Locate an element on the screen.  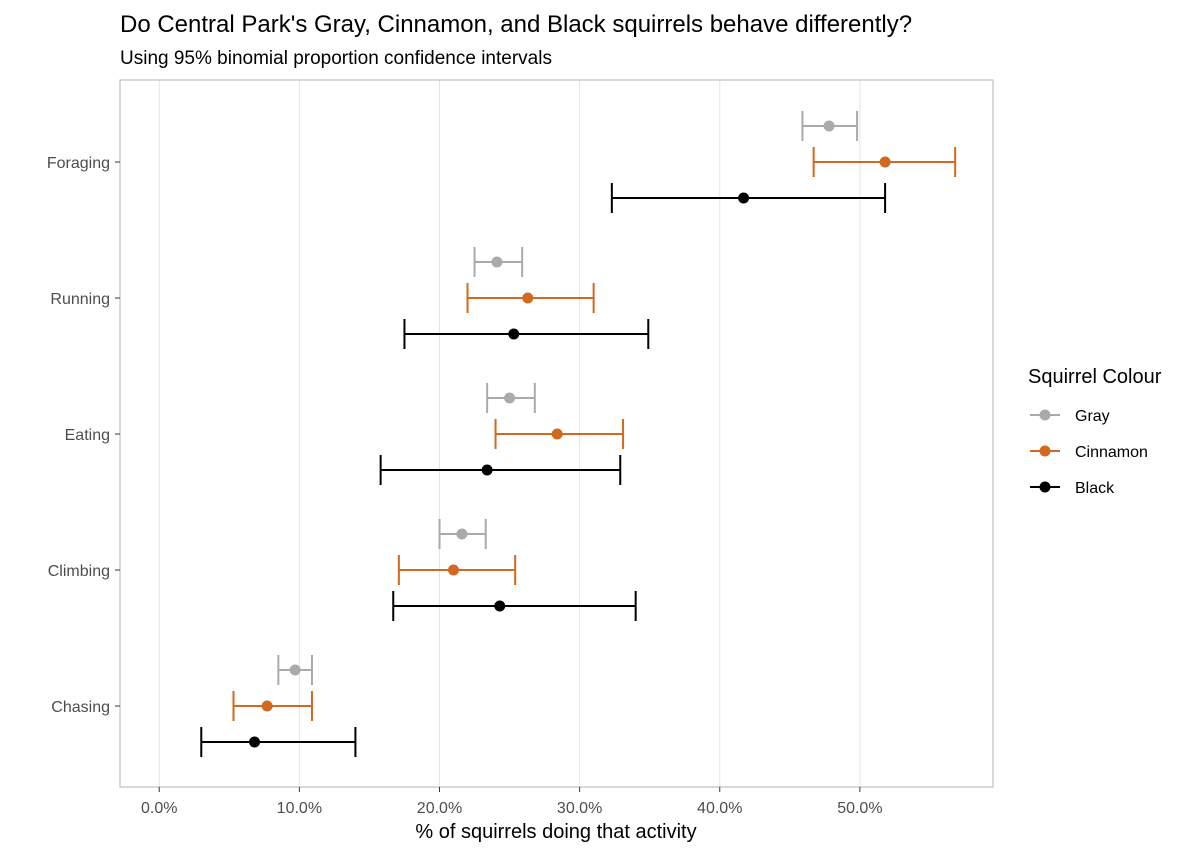
y-axis: Foraging Running Eating Climbing Chasing is located at coordinates (83, 435).